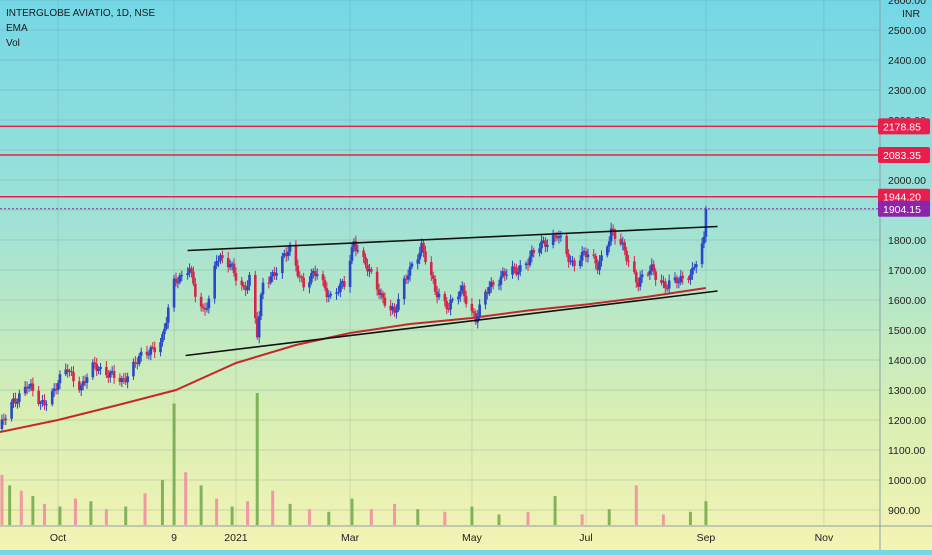  What do you see at coordinates (904, 511) in the screenshot?
I see `y-tick-label: 900.00` at bounding box center [904, 511].